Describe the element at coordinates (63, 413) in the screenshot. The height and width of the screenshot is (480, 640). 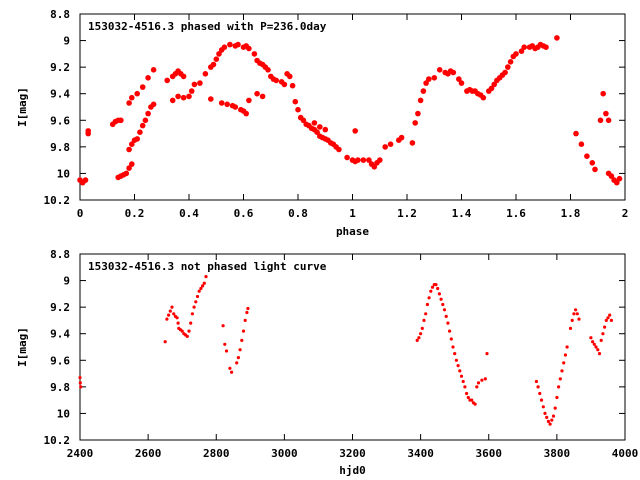
I see `y-tick-label: 10` at that location.